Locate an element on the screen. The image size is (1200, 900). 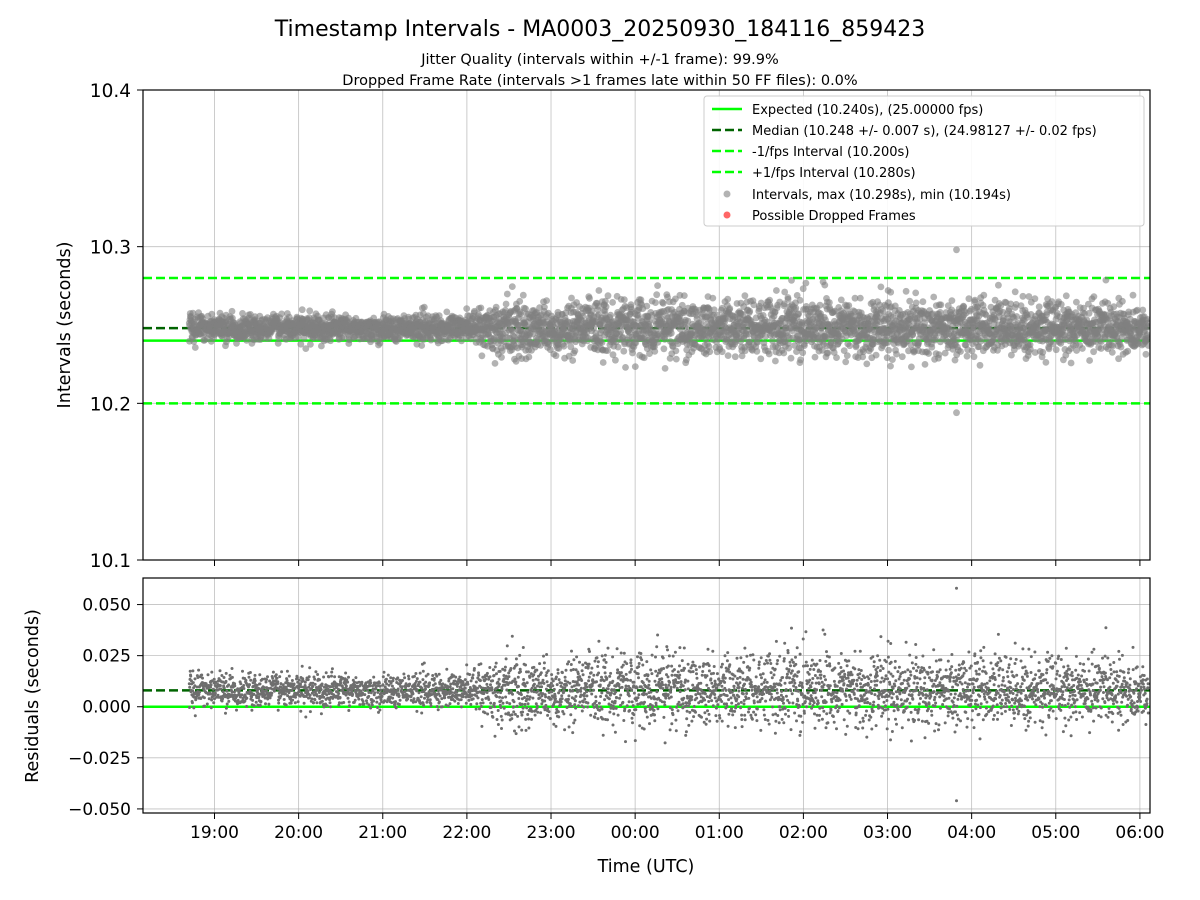
legend-expected-label: Expected (10.240s), (25.00000 fps) is located at coordinates (867, 110).